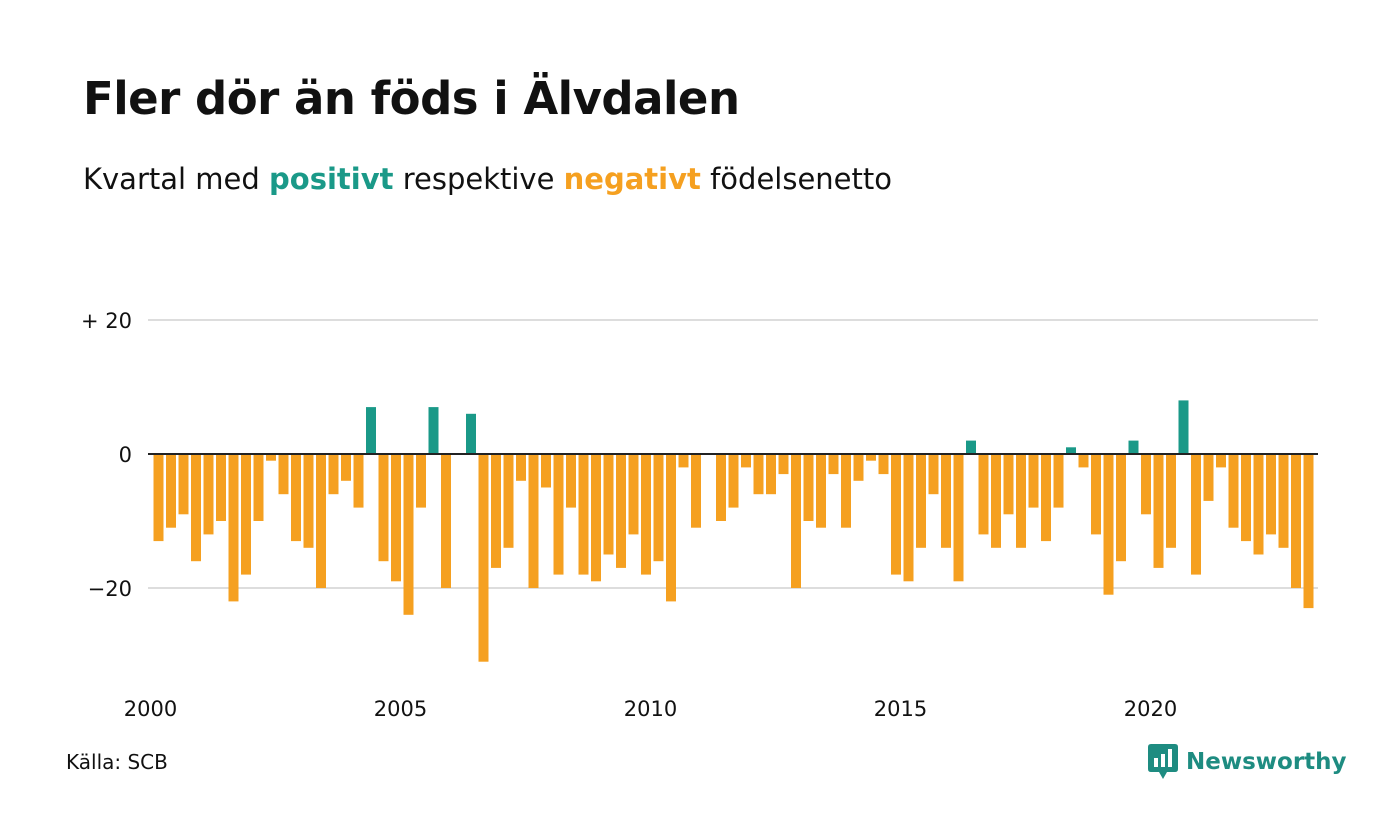  I want to click on subtitle-negative-word: negativt, so click(632, 179).